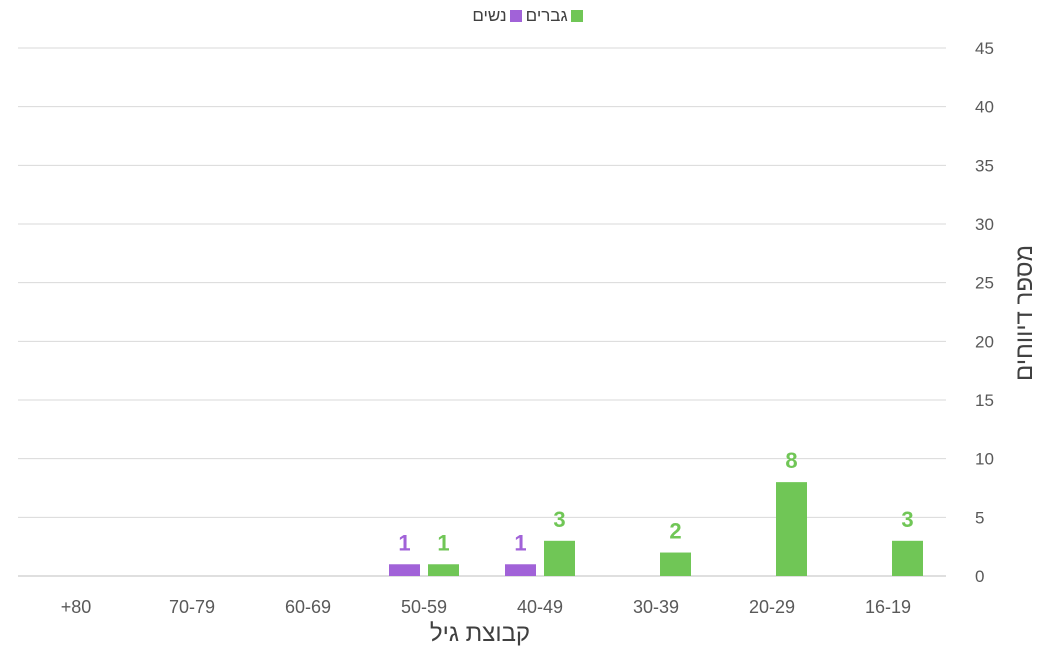 The height and width of the screenshot is (655, 1055). What do you see at coordinates (984, 165) in the screenshot?
I see `y-tick-label: 35` at bounding box center [984, 165].